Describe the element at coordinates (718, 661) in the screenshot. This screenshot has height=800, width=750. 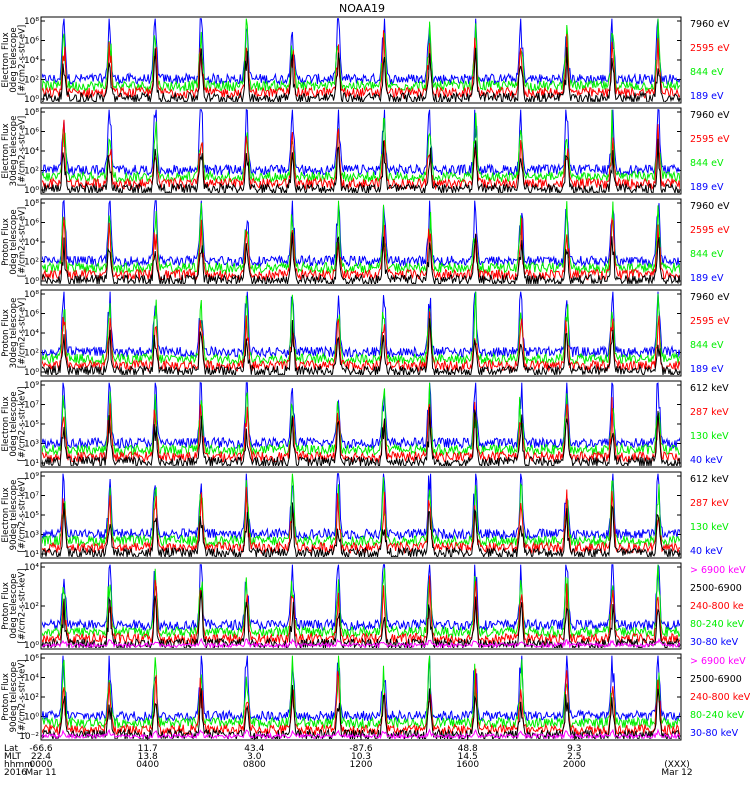
I see `legend-entry: > 6900 keV` at that location.